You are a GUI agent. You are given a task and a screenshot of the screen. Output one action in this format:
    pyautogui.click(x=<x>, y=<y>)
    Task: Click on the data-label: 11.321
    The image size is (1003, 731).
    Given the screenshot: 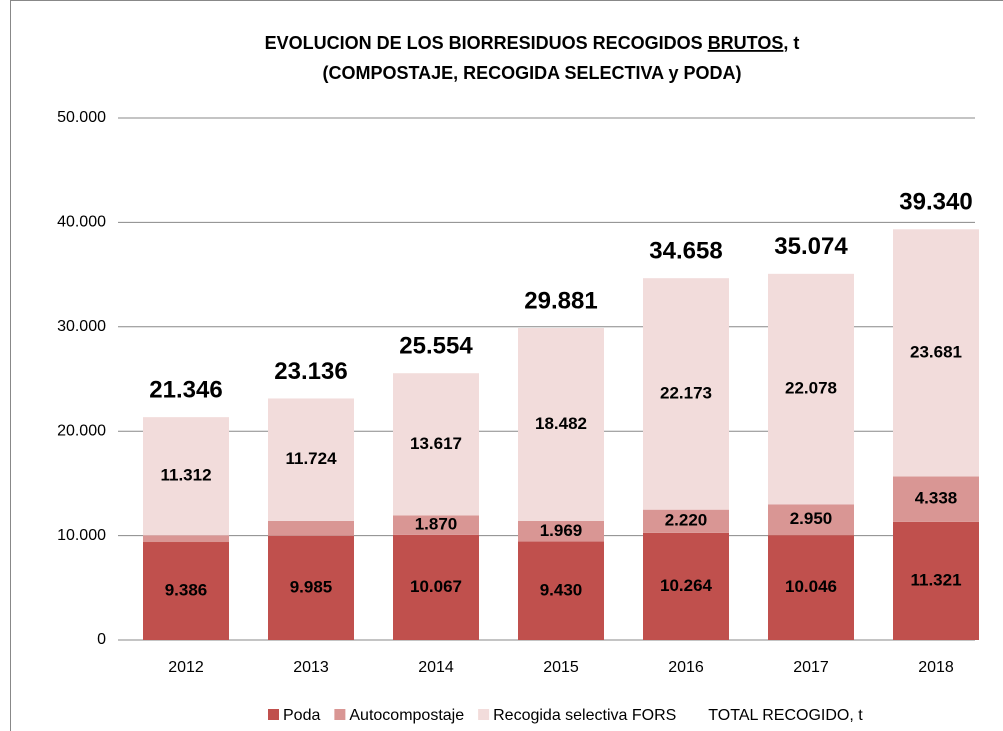 What is the action you would take?
    pyautogui.click(x=935, y=579)
    